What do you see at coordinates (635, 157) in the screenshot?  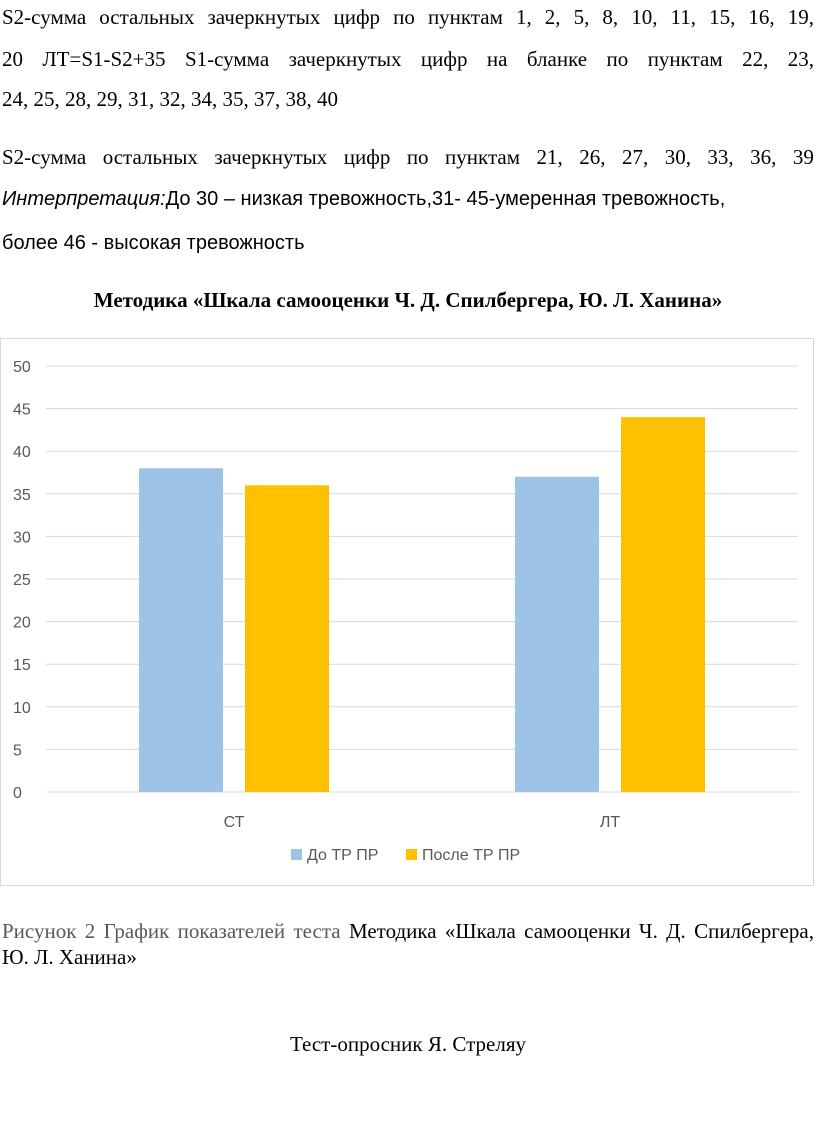 I see `word: 27,` at bounding box center [635, 157].